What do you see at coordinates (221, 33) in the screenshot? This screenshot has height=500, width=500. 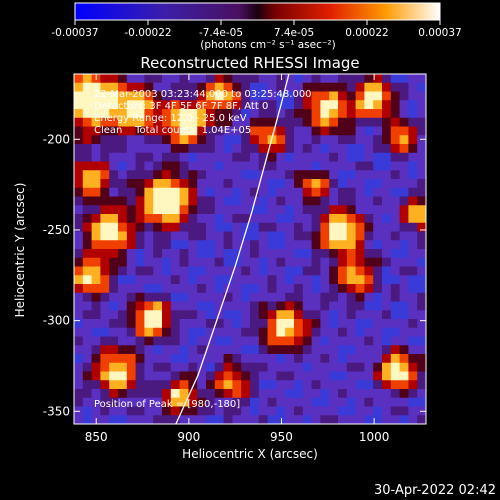 I see `colorbar-tick-label: -7.4e-05` at bounding box center [221, 33].